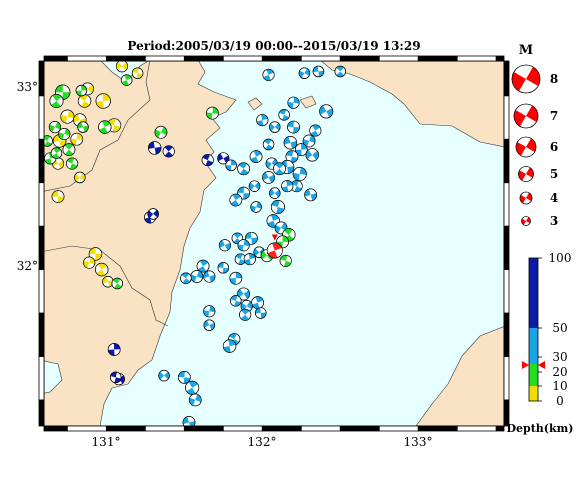 The width and height of the screenshot is (580, 500). I want to click on depth-tick-label: 30, so click(559, 357).